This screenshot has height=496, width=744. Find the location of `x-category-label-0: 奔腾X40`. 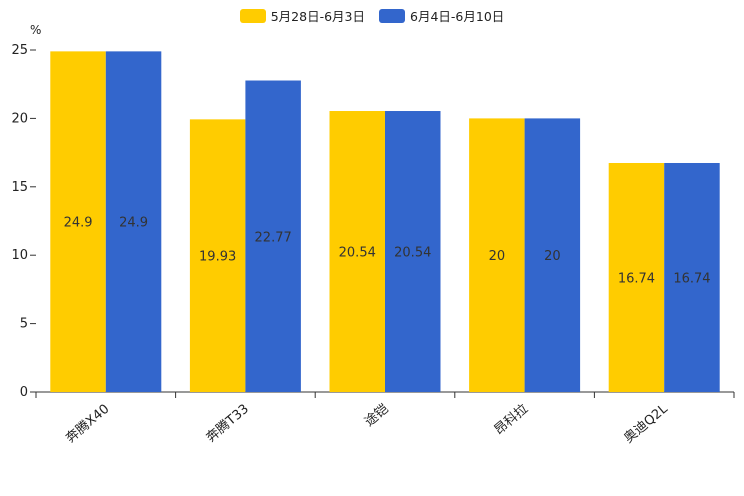

x-category-label-0: 奔腾X40 is located at coordinates (88, 423).